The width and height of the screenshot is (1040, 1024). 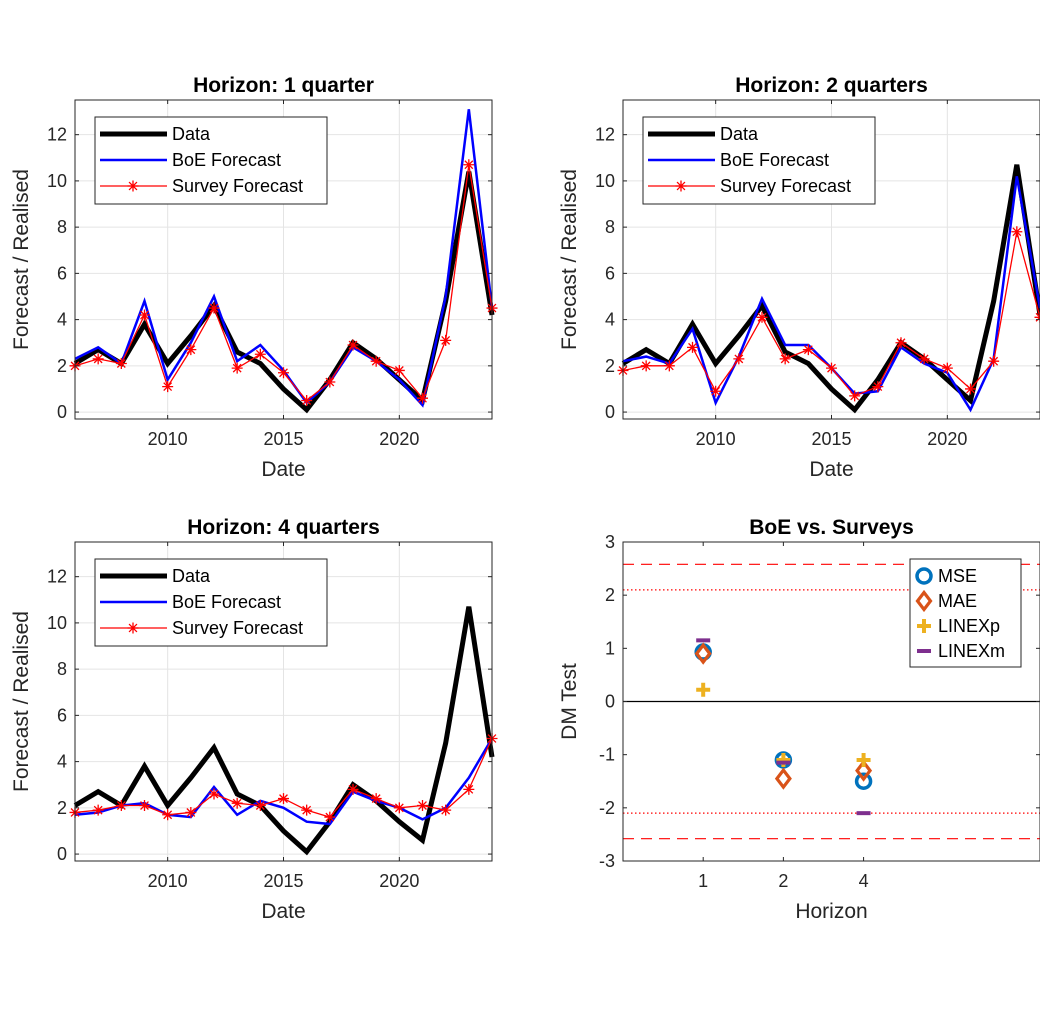 What do you see at coordinates (399, 881) in the screenshot?
I see `x-tick-label: 2020` at bounding box center [399, 881].